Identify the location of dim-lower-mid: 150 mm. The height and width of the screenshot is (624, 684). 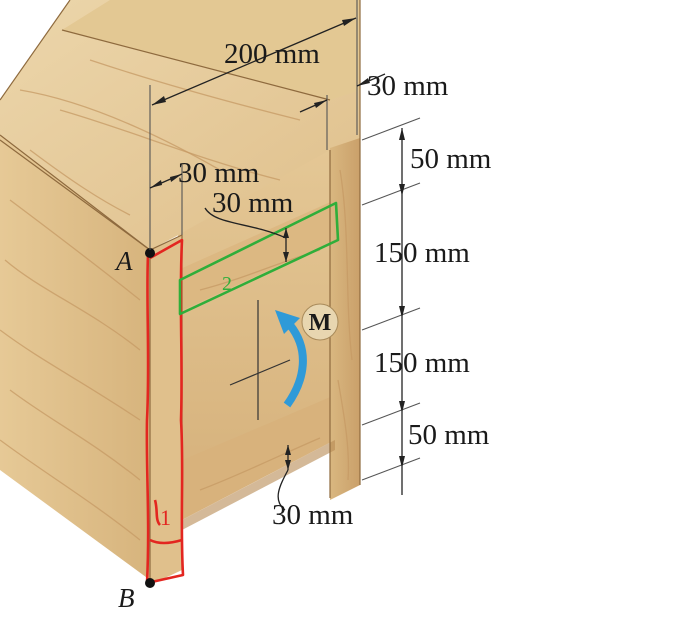
(422, 363).